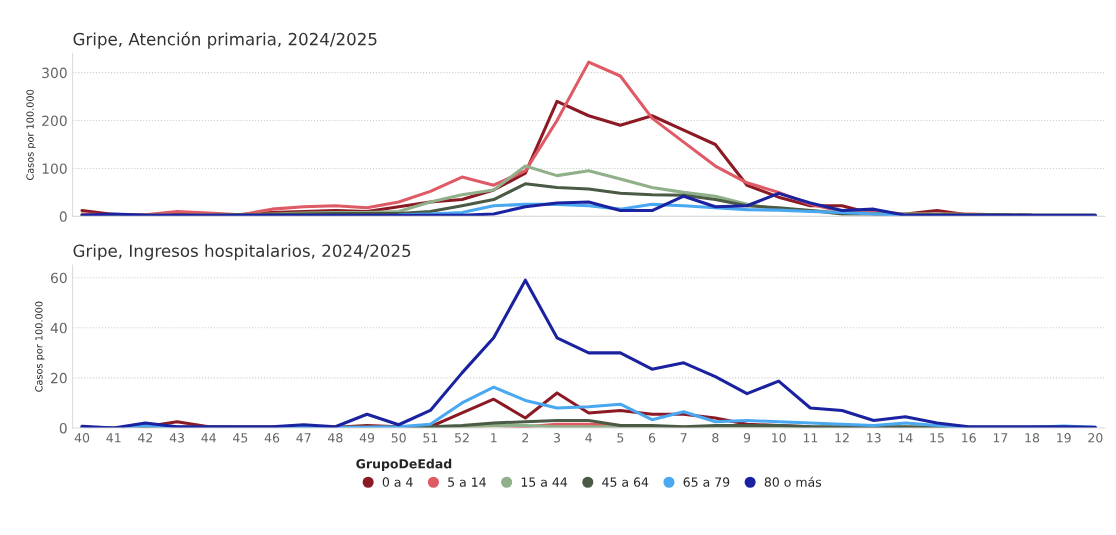 Image resolution: width=1116 pixels, height=535 pixels. I want to click on x-tick-label: 16, so click(969, 438).